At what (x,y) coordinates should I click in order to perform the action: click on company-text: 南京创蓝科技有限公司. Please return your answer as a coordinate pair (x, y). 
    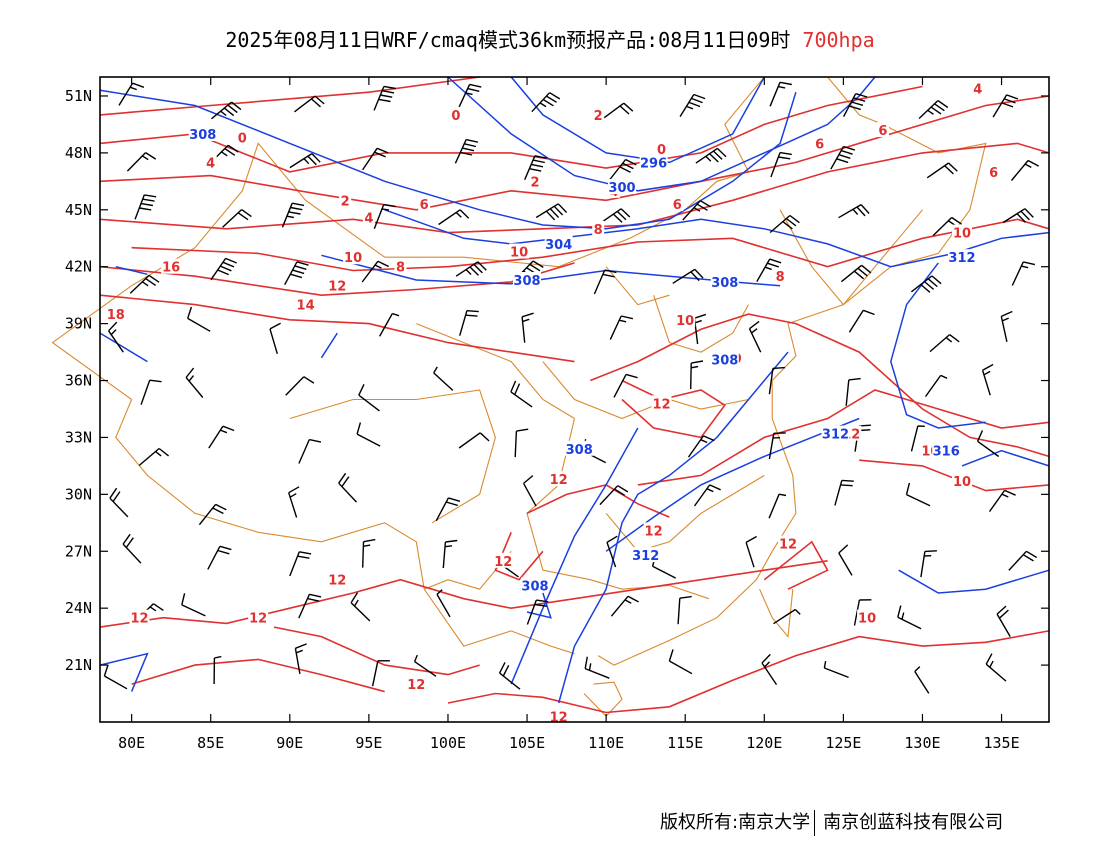
    Looking at the image, I should click on (913, 822).